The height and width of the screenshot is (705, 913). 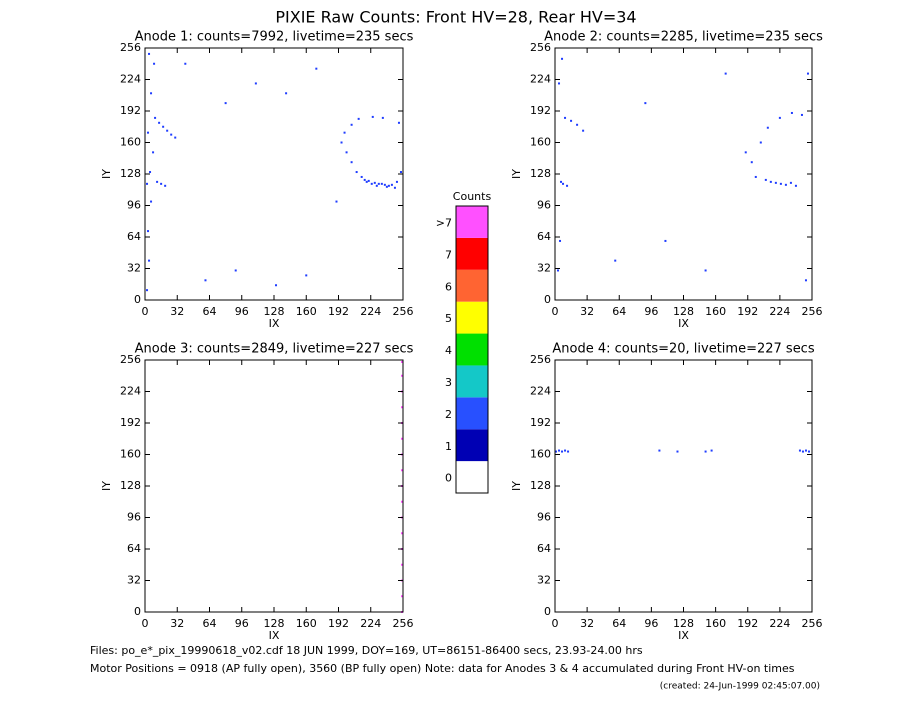 What do you see at coordinates (448, 254) in the screenshot?
I see `colorbar-label: 7` at bounding box center [448, 254].